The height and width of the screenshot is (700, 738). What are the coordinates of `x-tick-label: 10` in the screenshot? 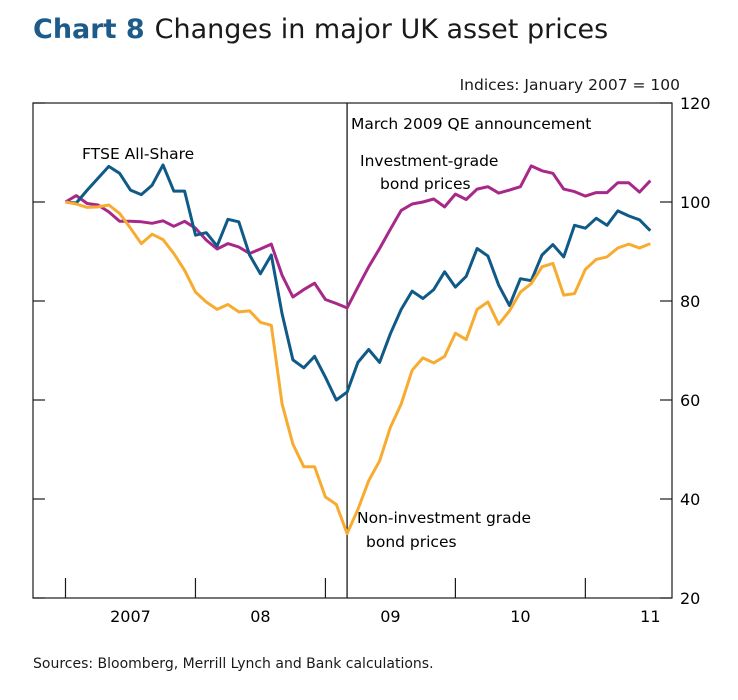 It's located at (520, 616).